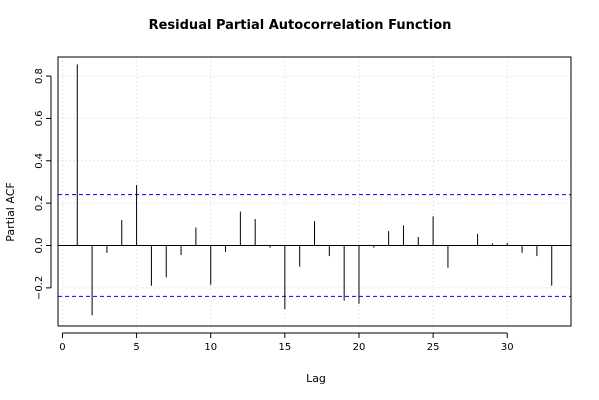 The height and width of the screenshot is (400, 599). Describe the element at coordinates (39, 203) in the screenshot. I see `y-tick-label: 0.2` at that location.